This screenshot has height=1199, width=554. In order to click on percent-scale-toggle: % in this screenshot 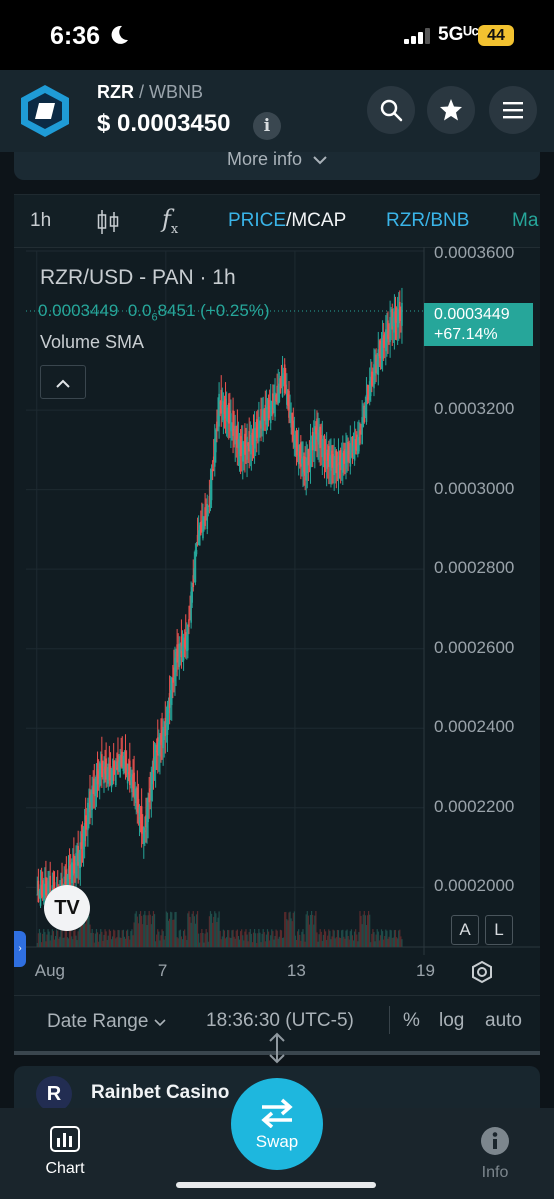, I will do `click(411, 1020)`.